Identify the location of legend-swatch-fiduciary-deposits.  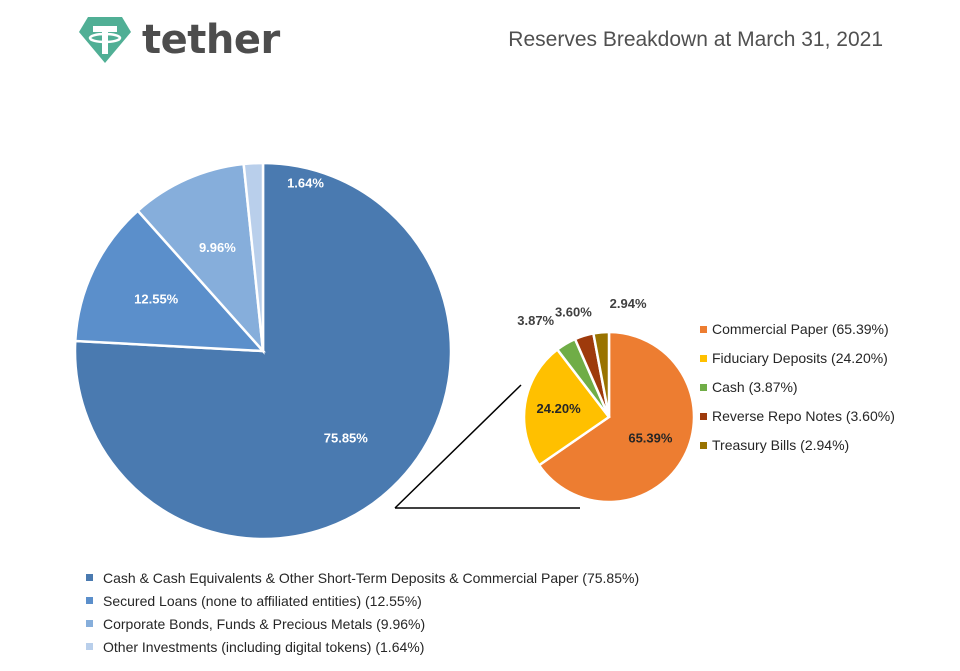
(703, 358).